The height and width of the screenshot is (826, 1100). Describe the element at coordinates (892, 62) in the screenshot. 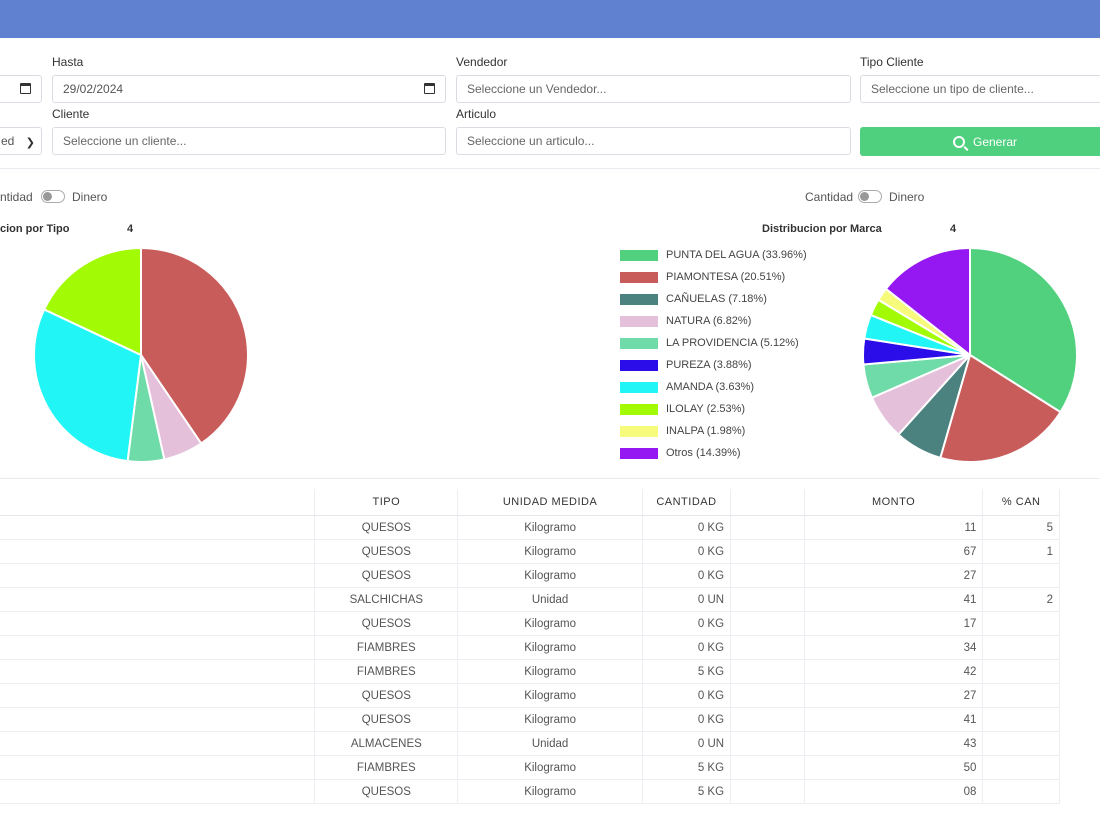

I see `tipo-cliente-label: Tipo Cliente` at that location.